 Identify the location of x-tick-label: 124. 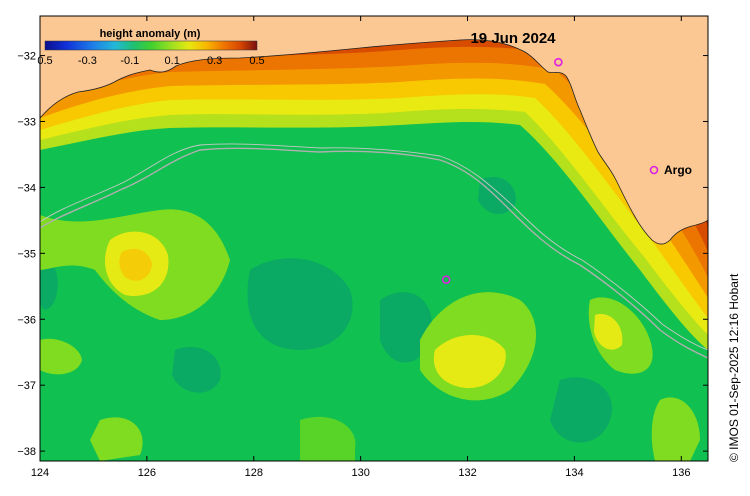
(40, 473).